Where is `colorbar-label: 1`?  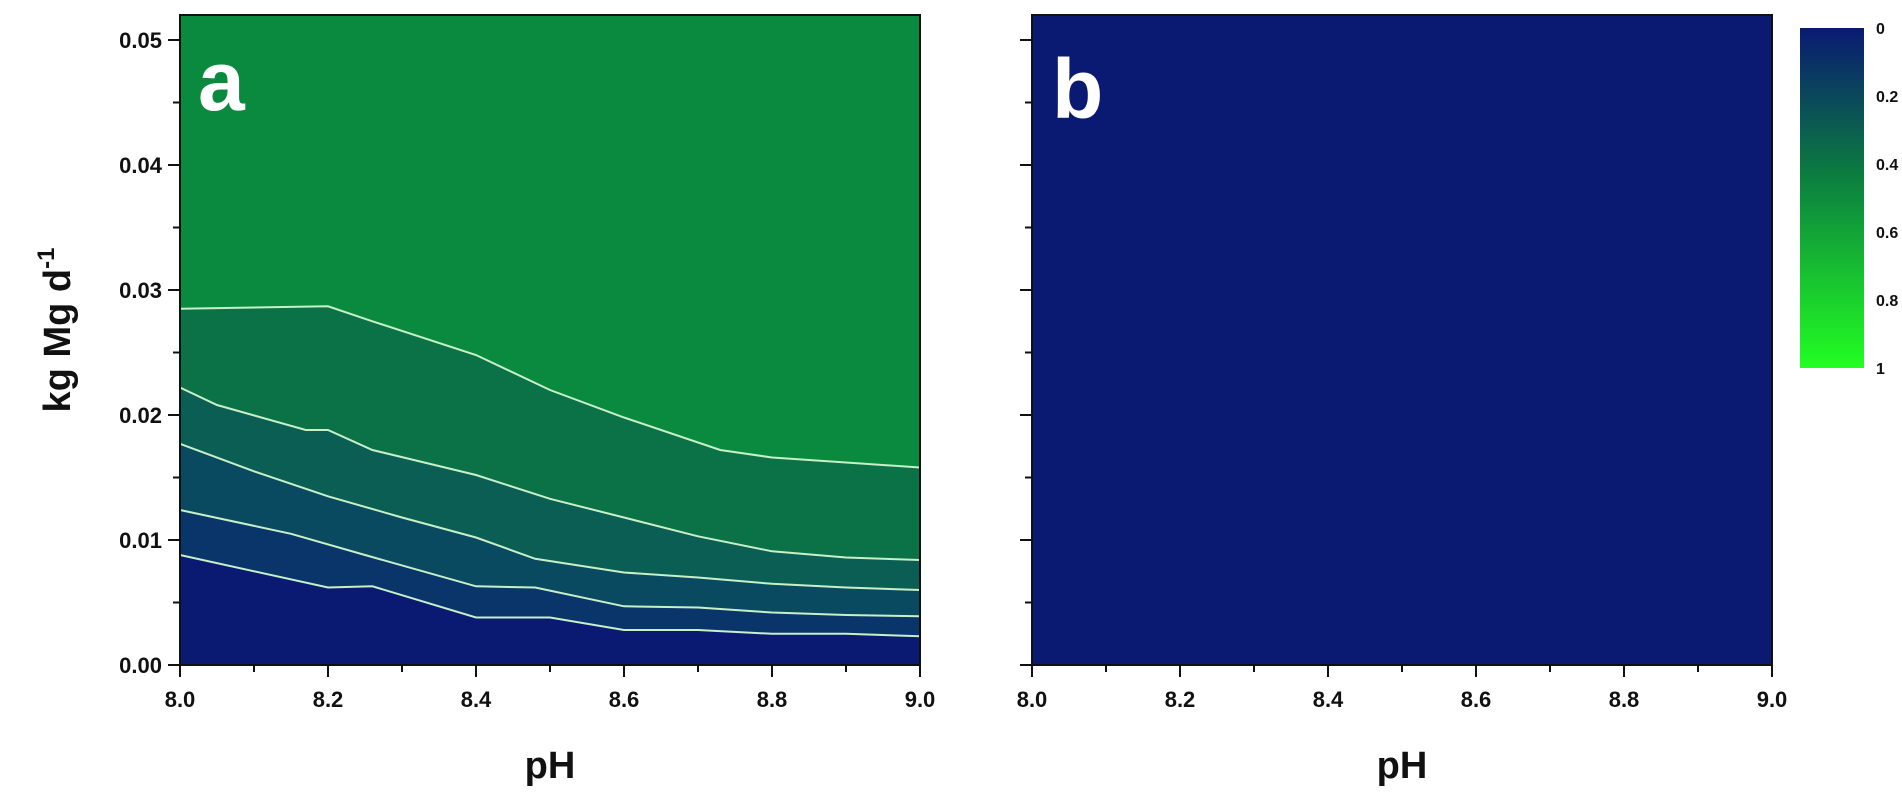
colorbar-label: 1 is located at coordinates (1880, 369).